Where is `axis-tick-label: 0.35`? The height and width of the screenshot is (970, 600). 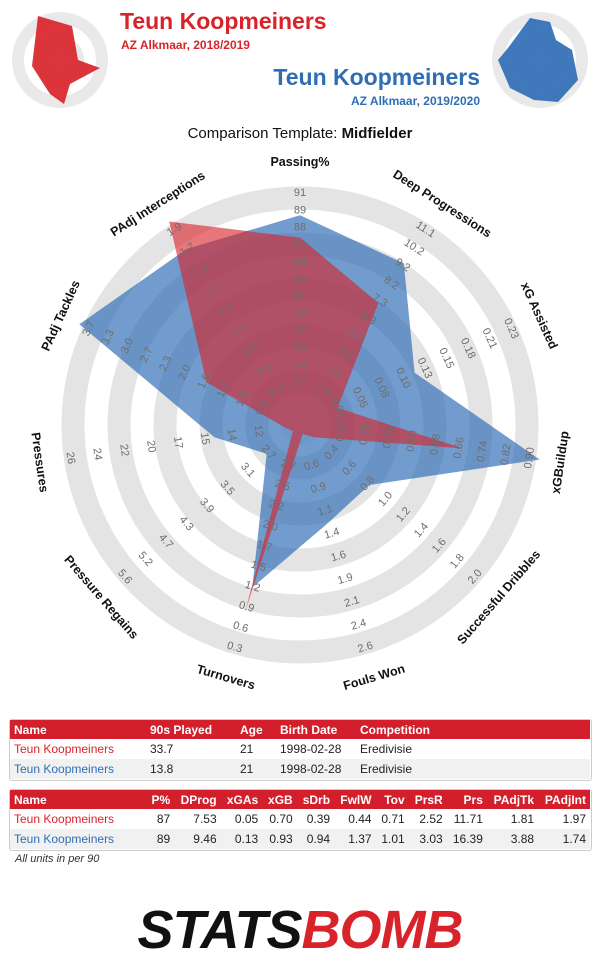 axis-tick-label: 0.35 is located at coordinates (365, 434).